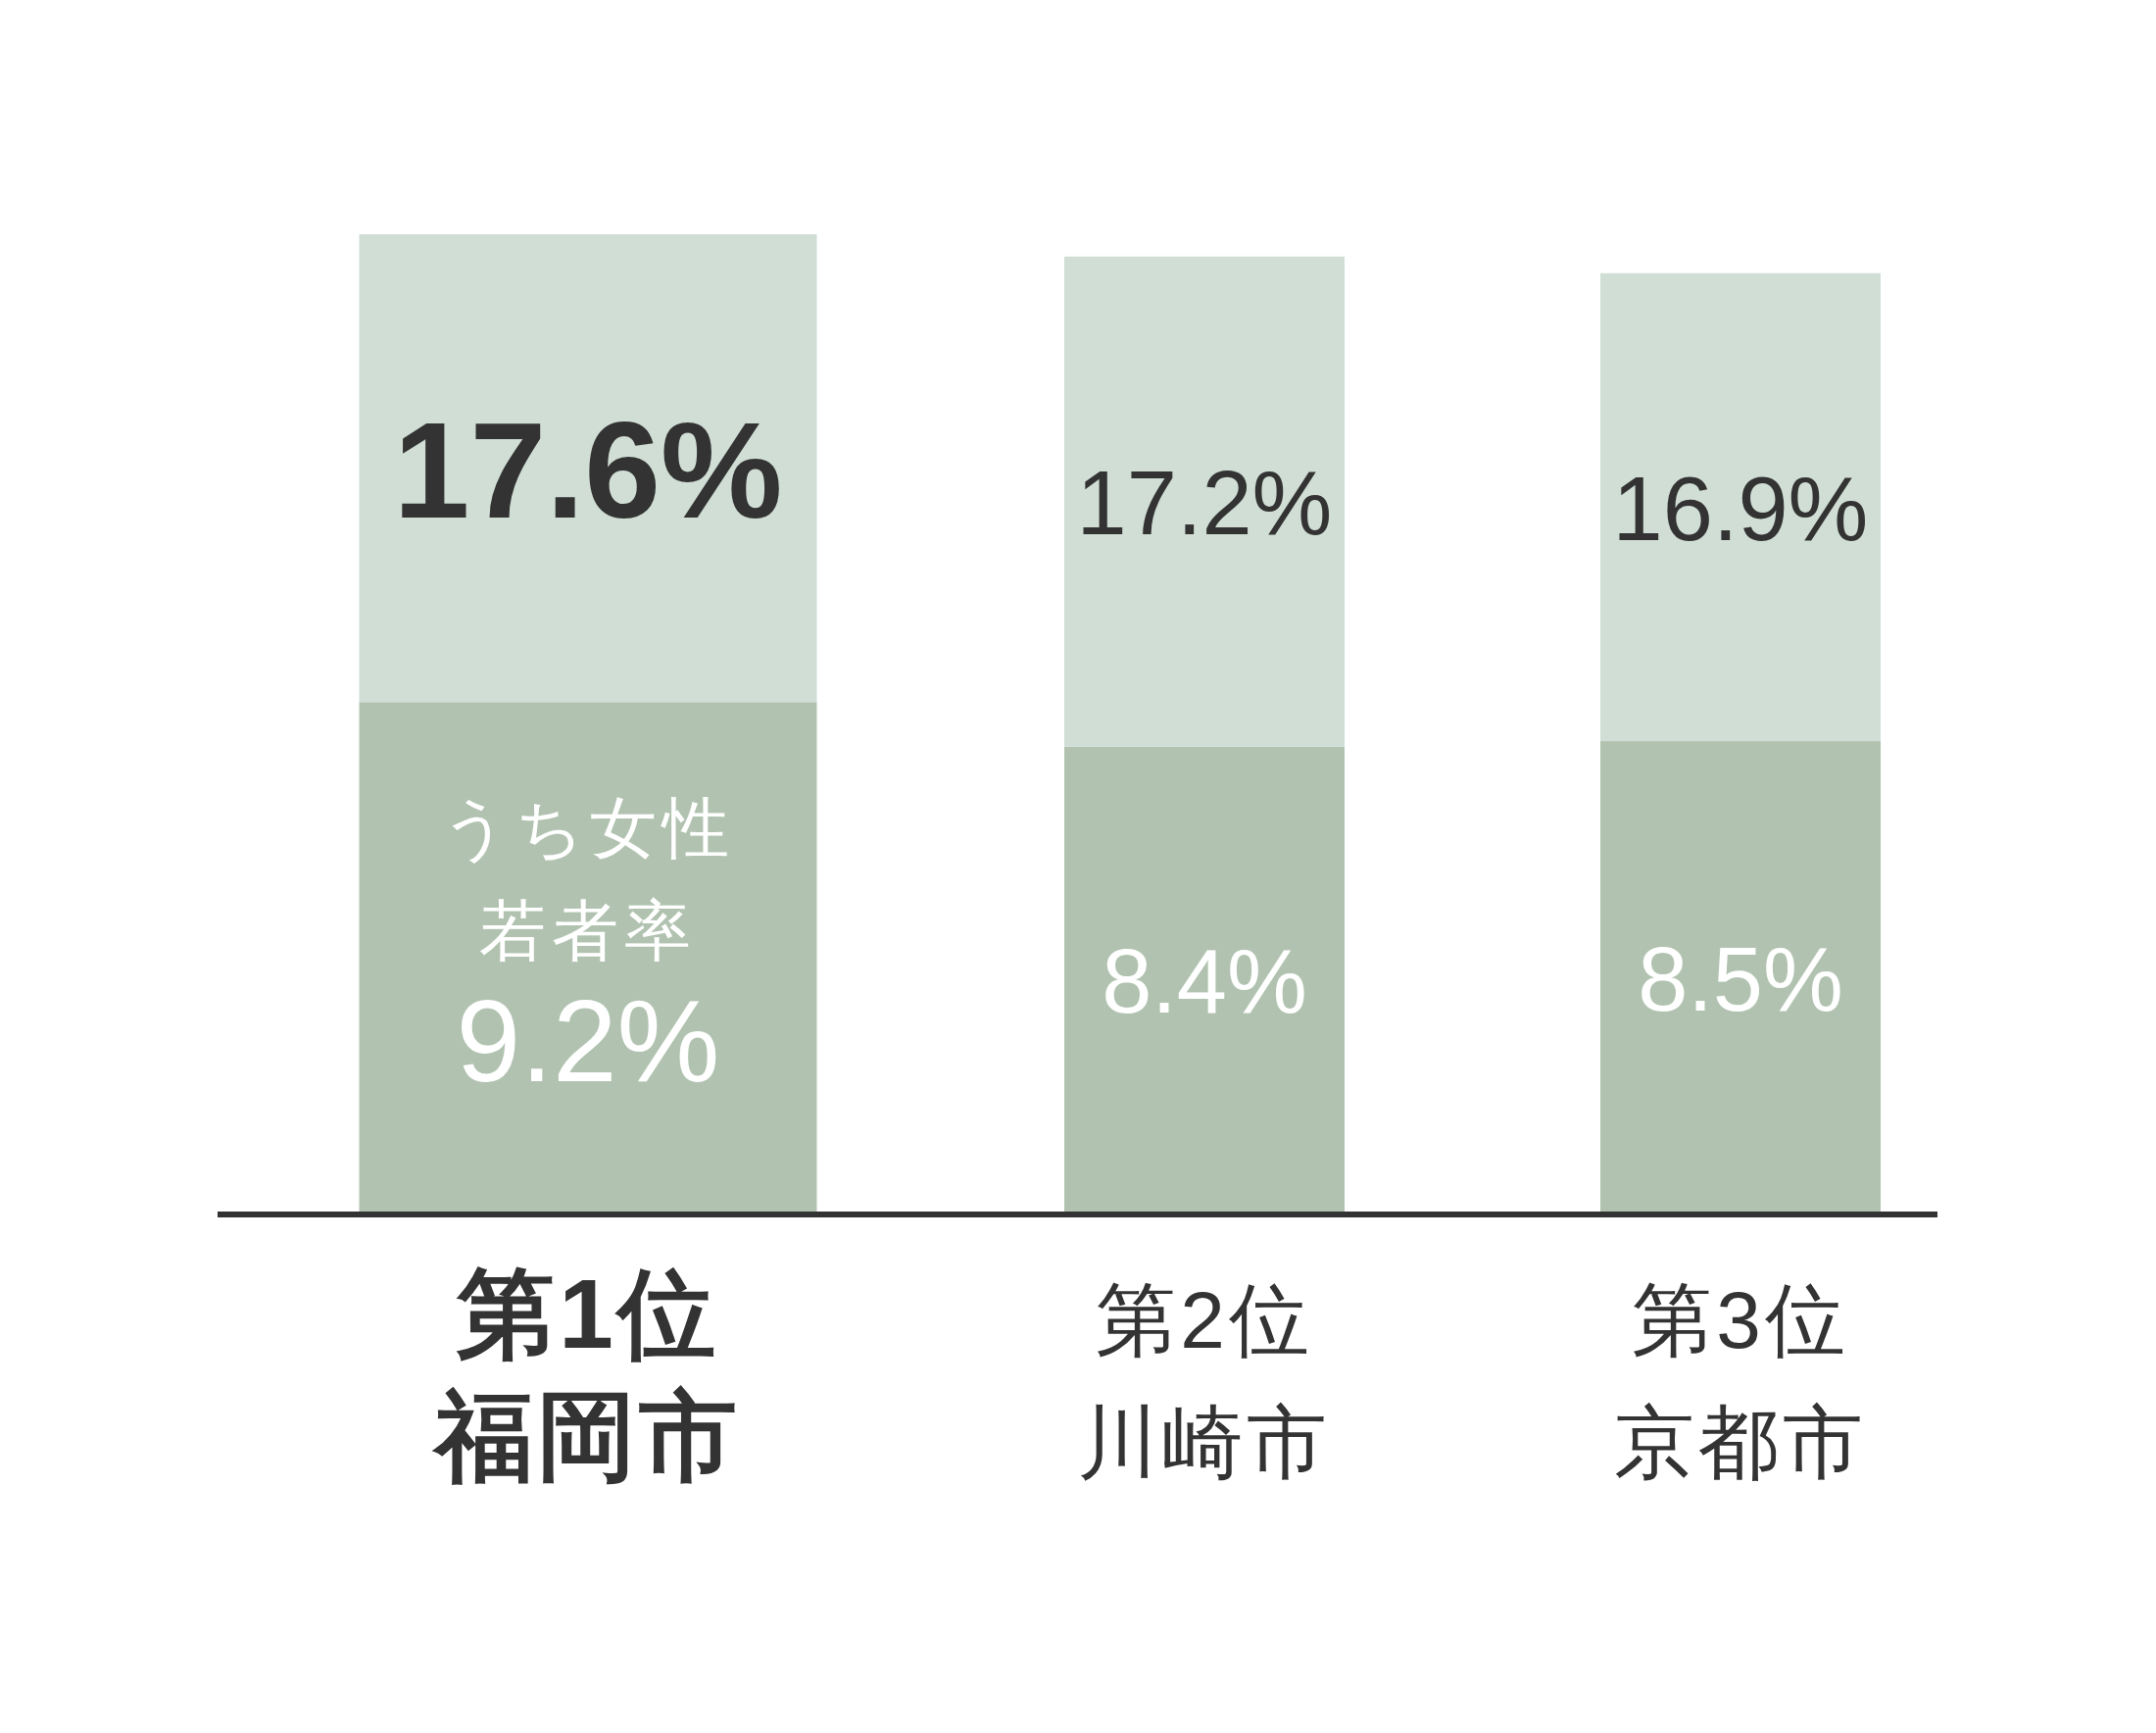 Image resolution: width=2156 pixels, height=1733 pixels. What do you see at coordinates (588, 470) in the screenshot?
I see `total-label: 17.6%` at bounding box center [588, 470].